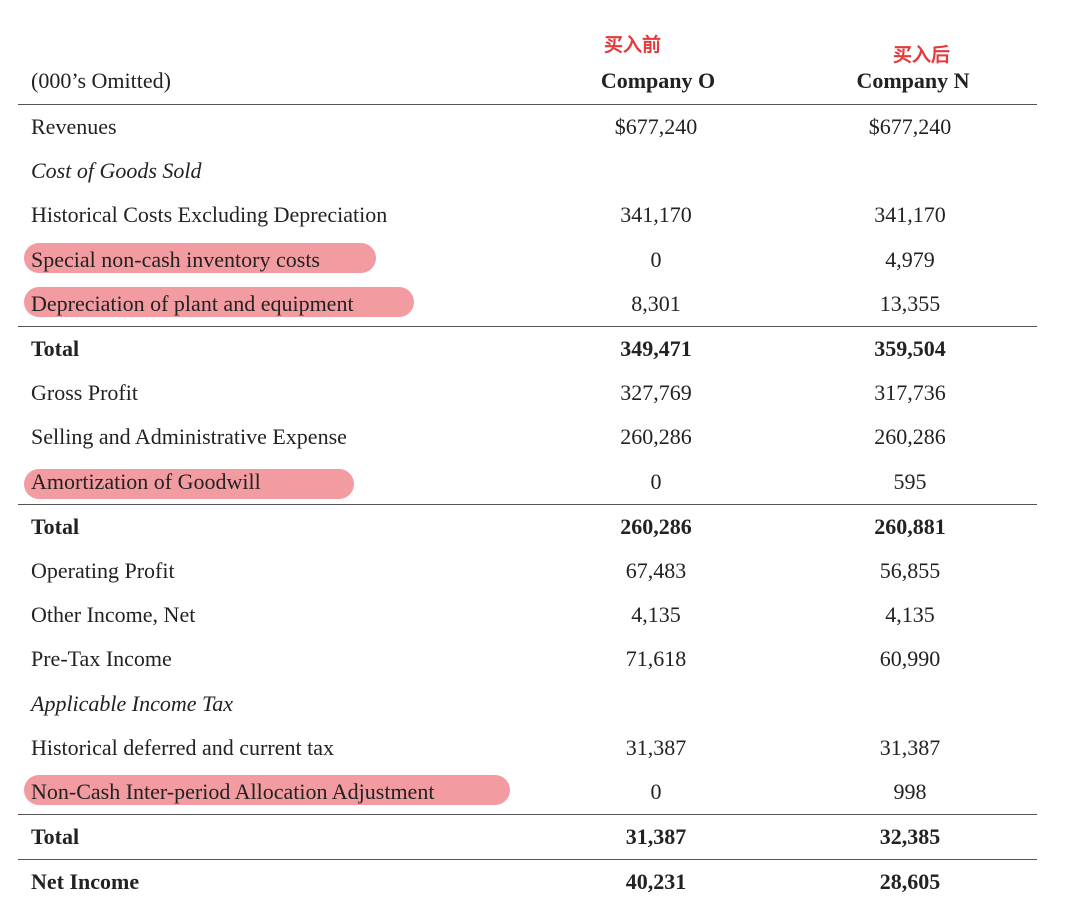 This screenshot has width=1080, height=919. I want to click on value-company-n: 4,135, so click(910, 615).